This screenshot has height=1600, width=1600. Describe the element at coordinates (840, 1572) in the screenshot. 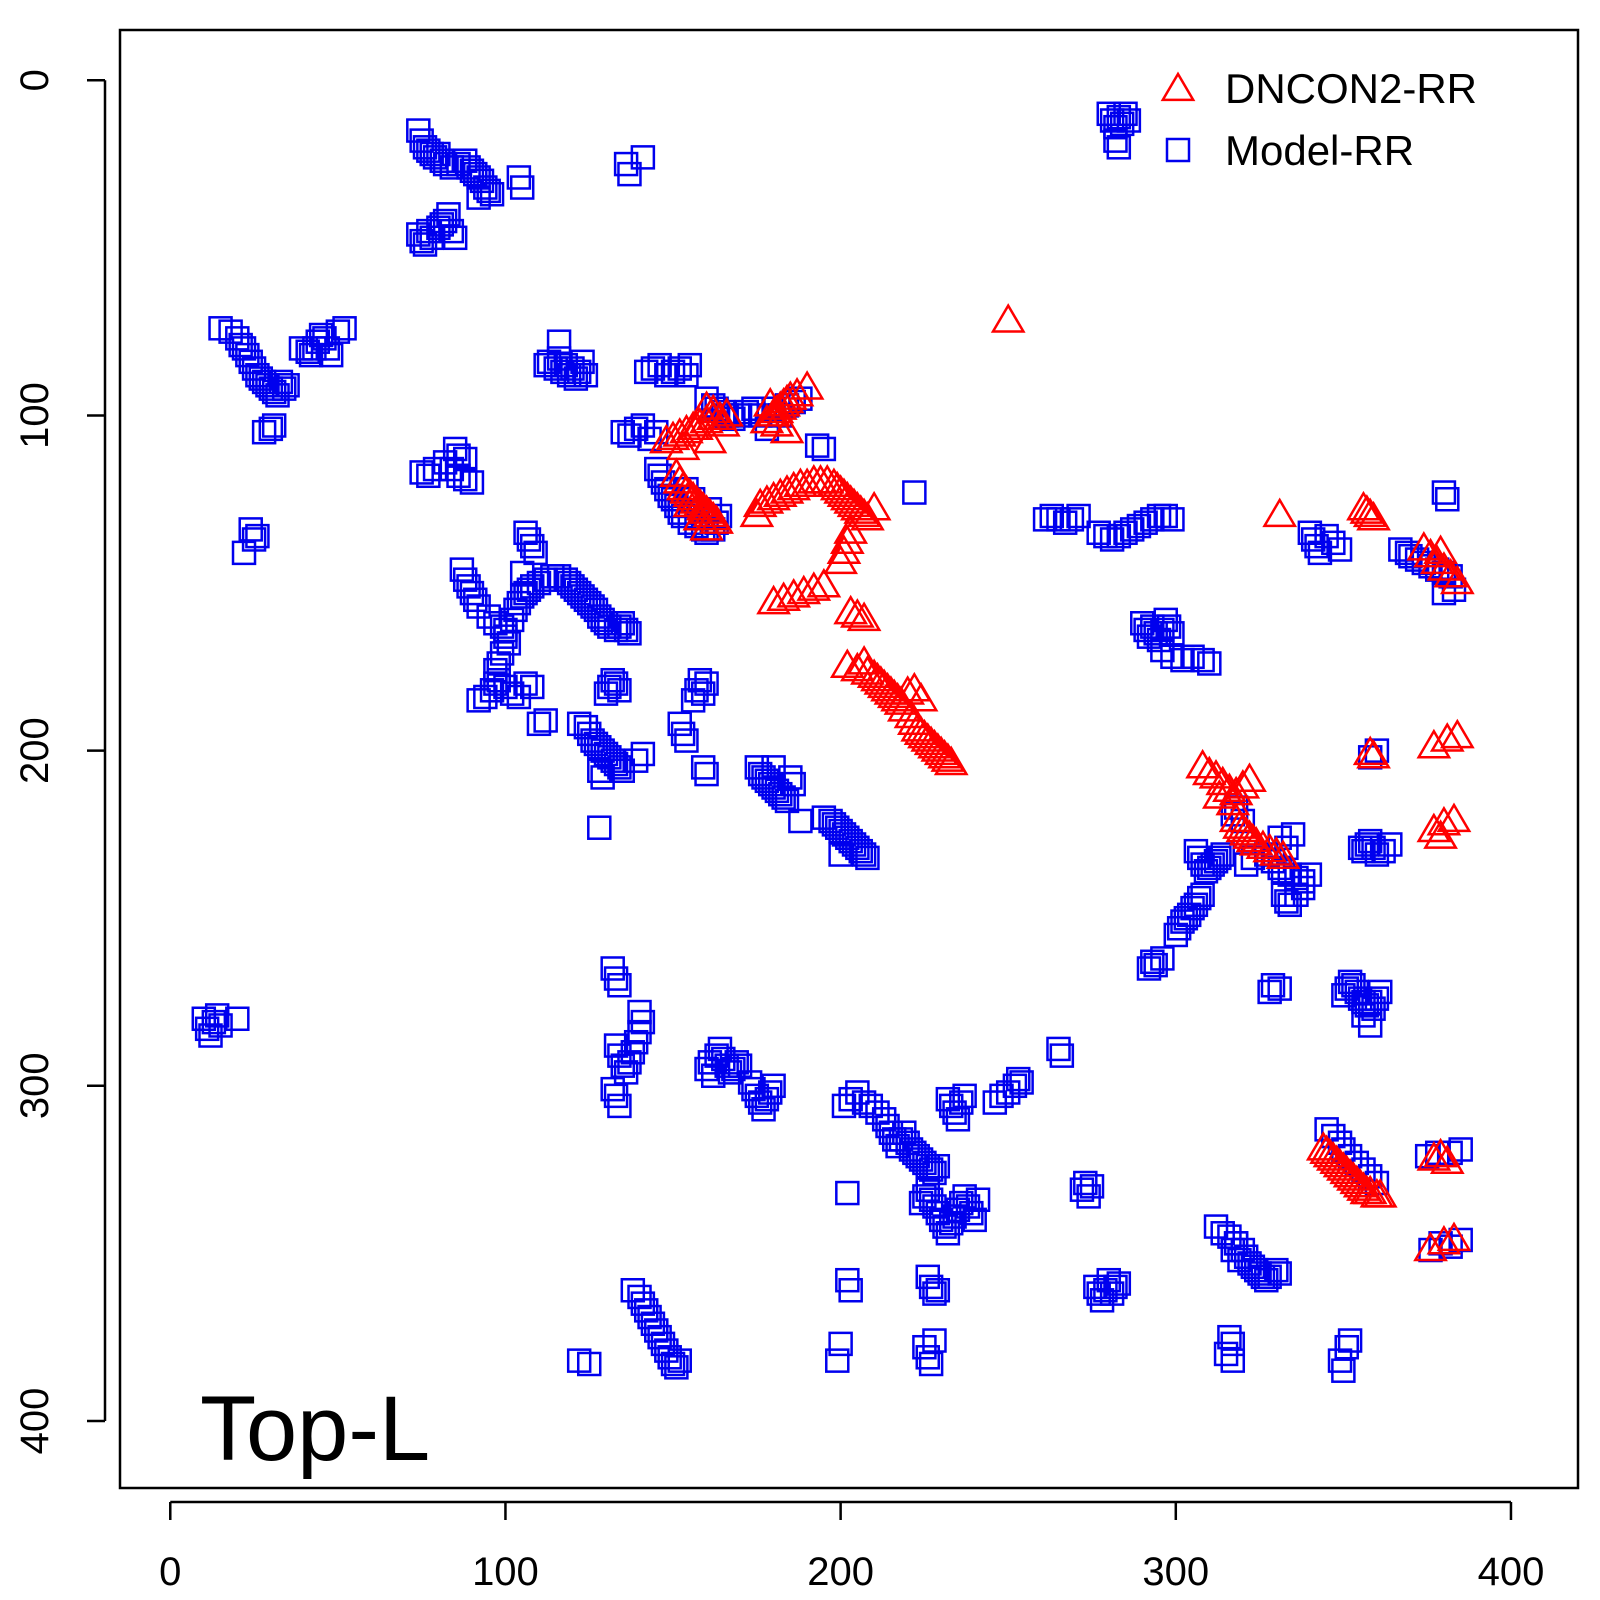

I see `x-tick-label: 200` at that location.